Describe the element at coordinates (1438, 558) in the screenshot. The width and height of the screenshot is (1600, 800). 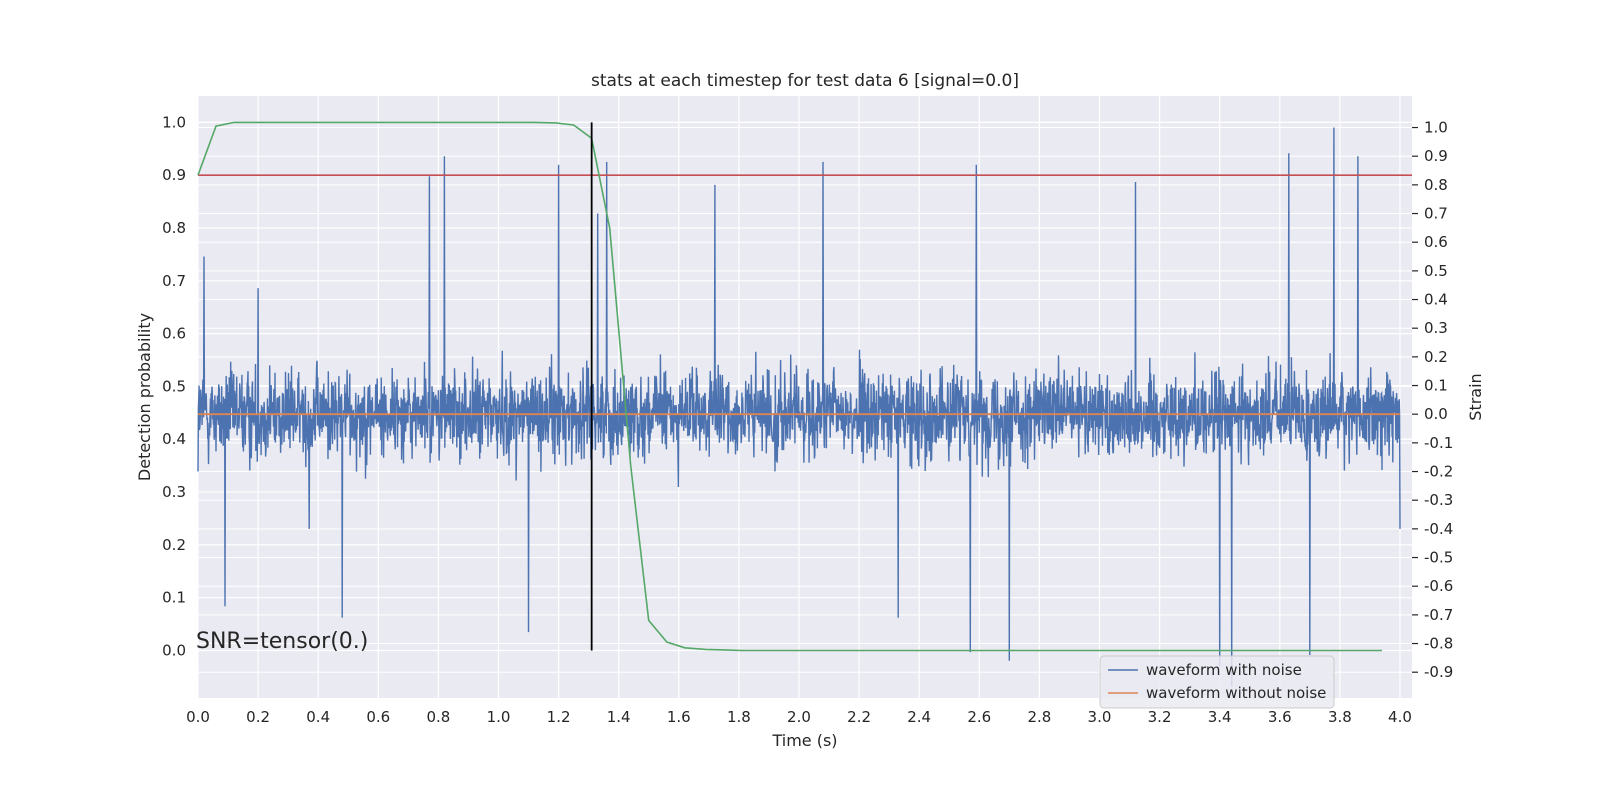
I see `y-tick-label-right: -0.5` at that location.